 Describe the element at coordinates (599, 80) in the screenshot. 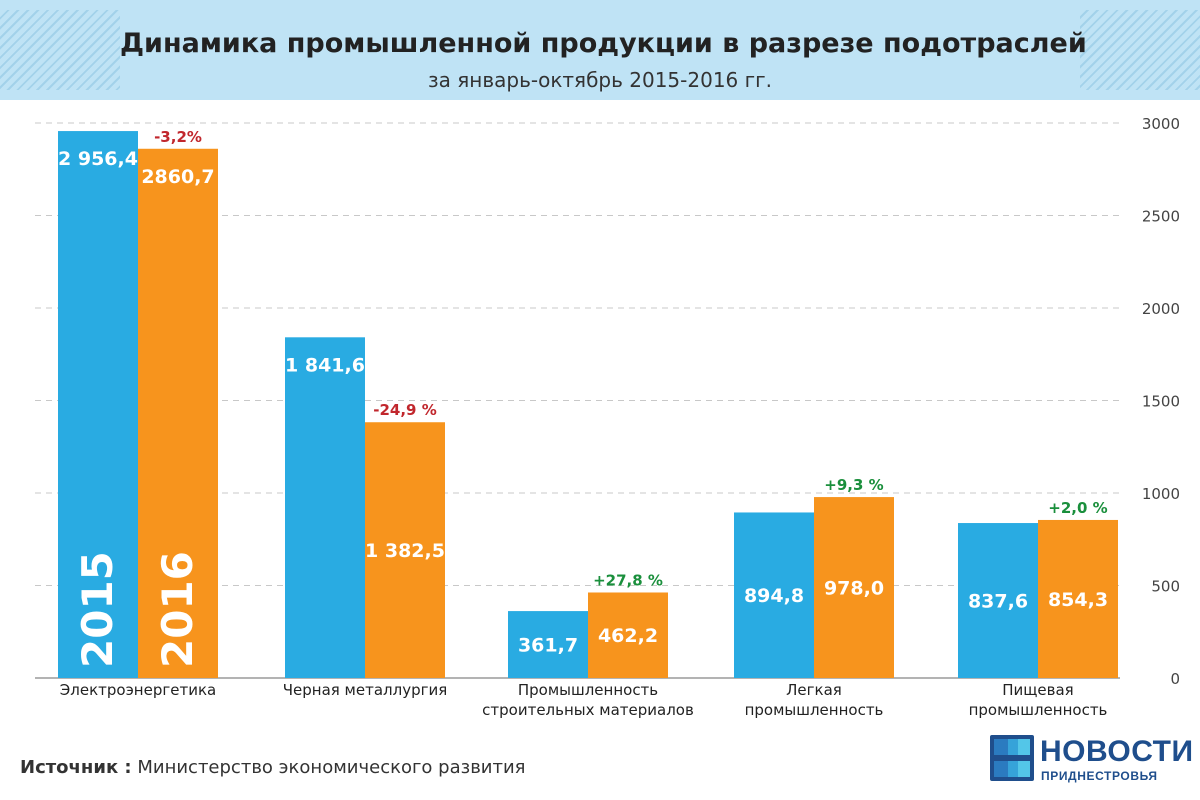

I see `chart-subtitle: за январь-октябрь 2015-2016 гг.` at that location.